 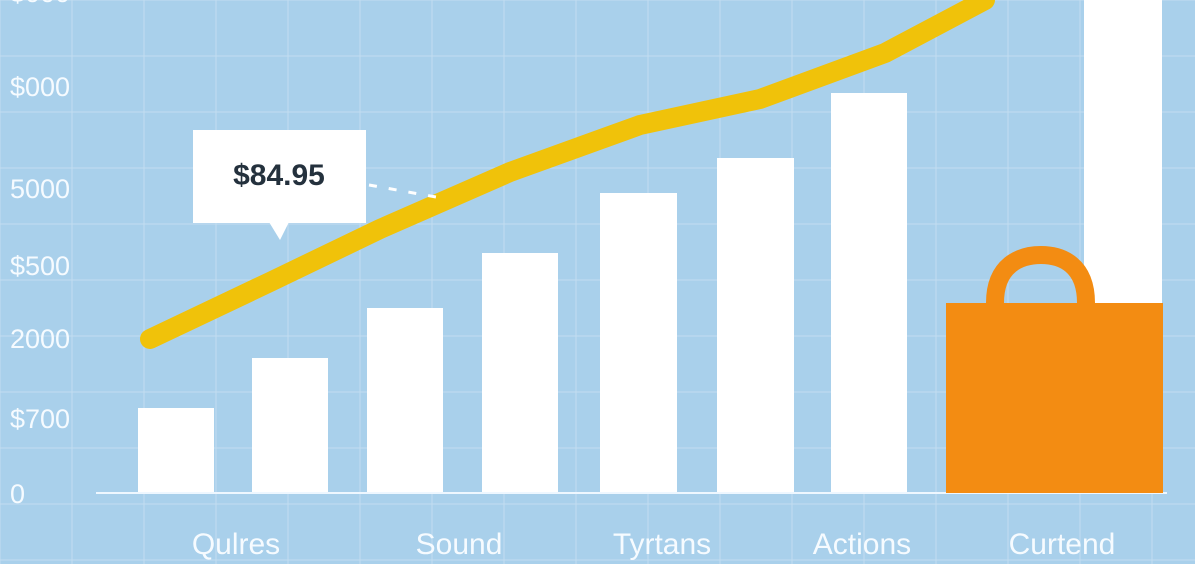 What do you see at coordinates (40, 339) in the screenshot?
I see `y-tick-label: 2000` at bounding box center [40, 339].